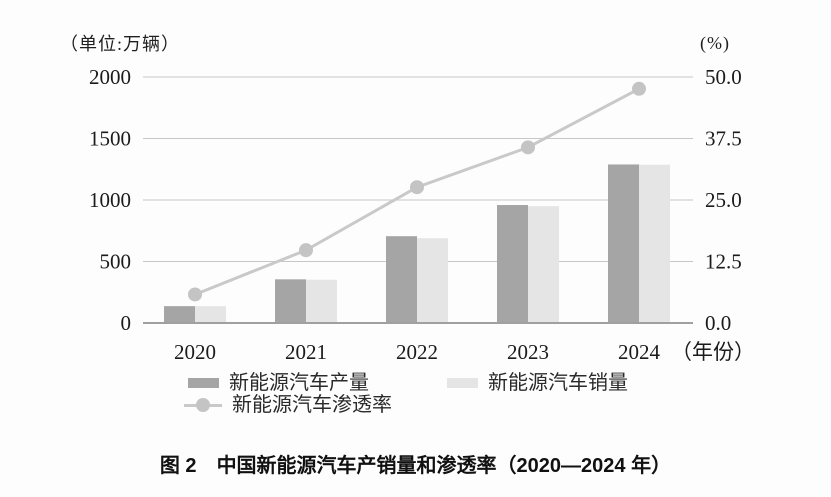 This screenshot has width=831, height=497. Describe the element at coordinates (639, 88) in the screenshot. I see `penetration-point-2024` at that location.